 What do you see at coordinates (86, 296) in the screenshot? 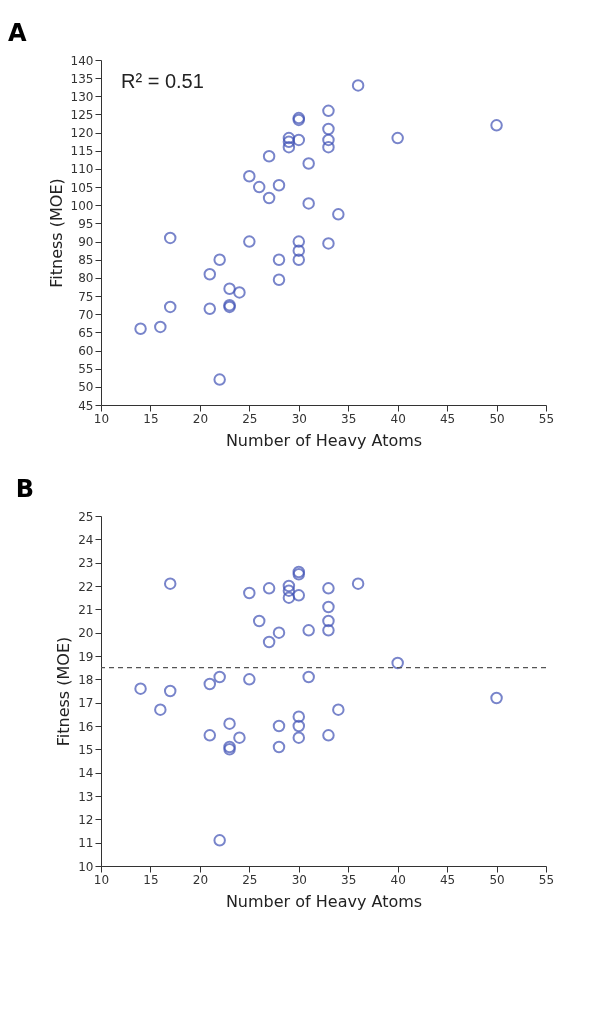
I see `y-tick-label: 75` at bounding box center [86, 296].